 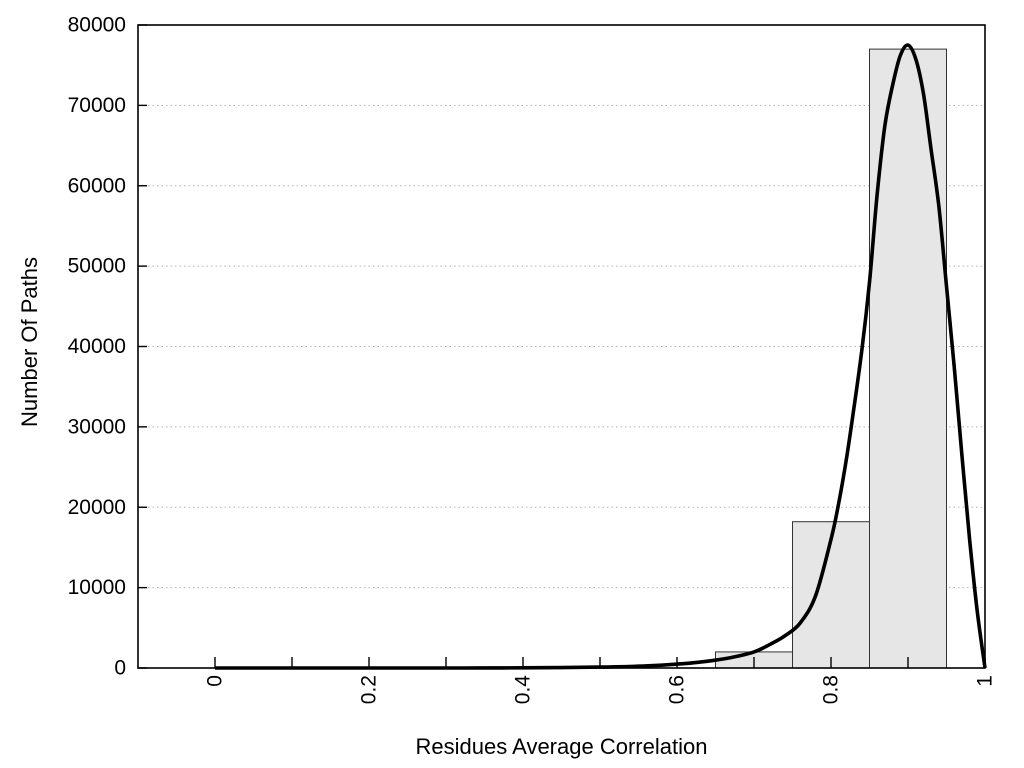 I want to click on y-tick-label-50000: 50000, so click(x=97, y=266).